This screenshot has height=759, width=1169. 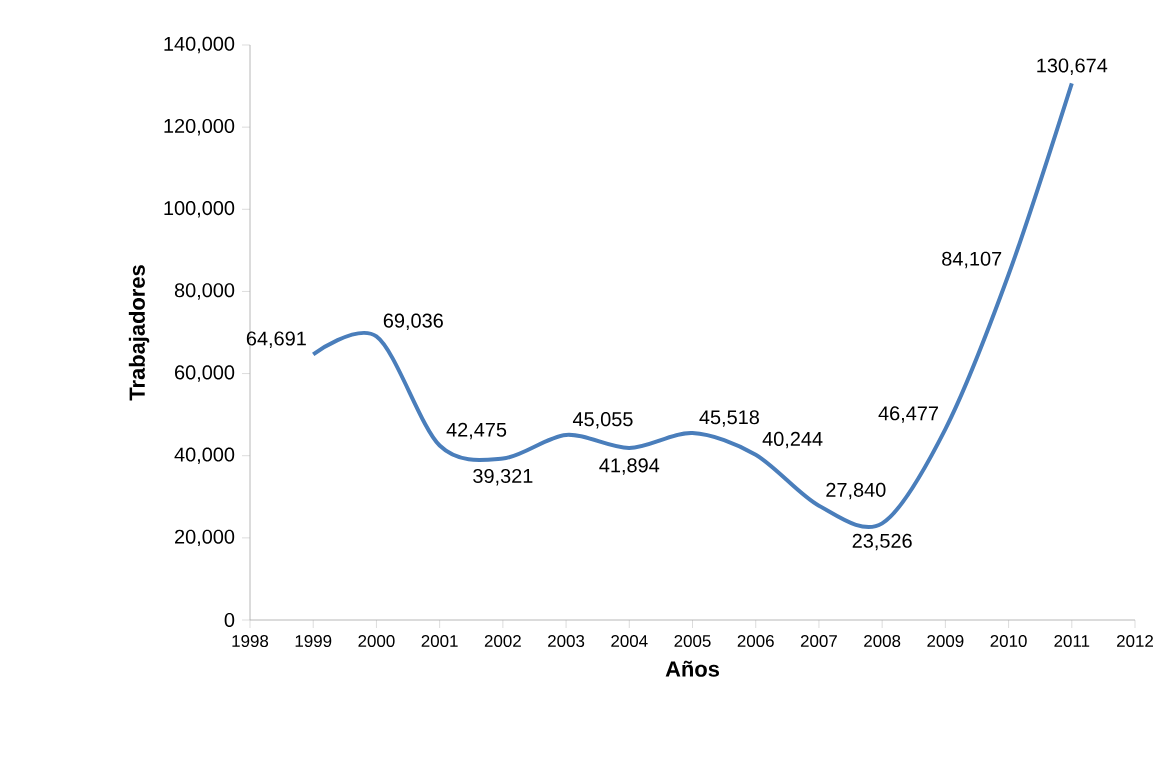 I want to click on x-tick-label: 2000, so click(x=376, y=641).